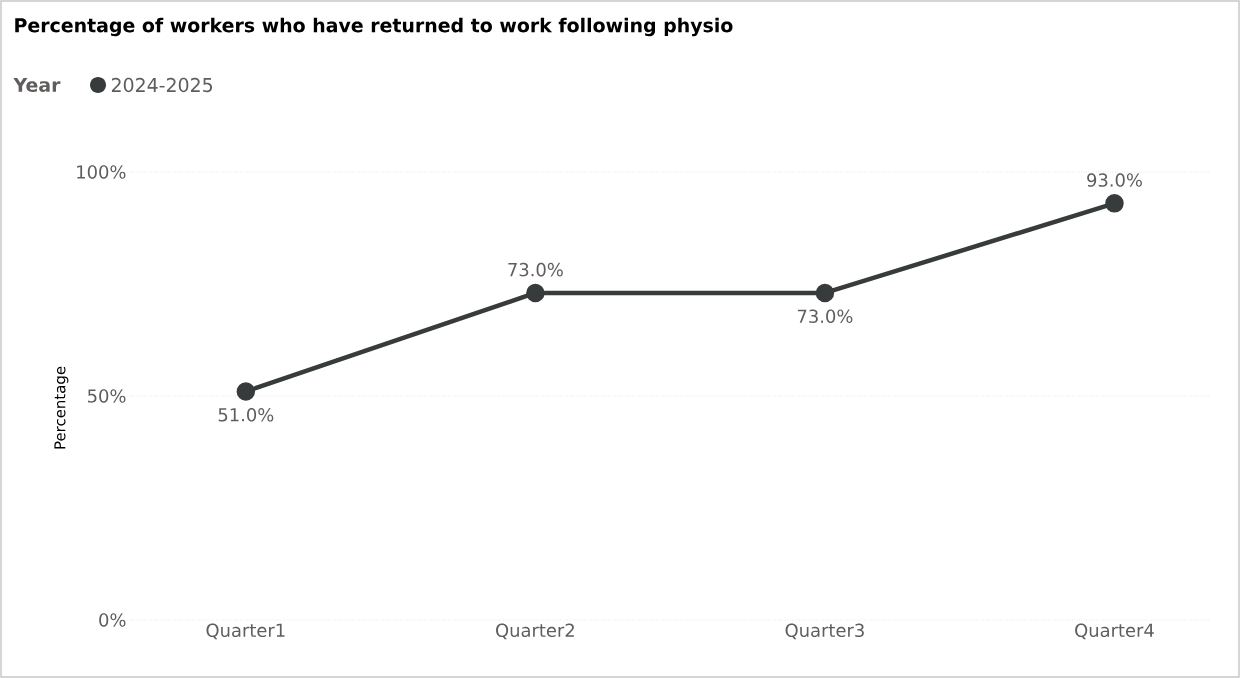 The height and width of the screenshot is (678, 1240). I want to click on x-tick-label: Quarter2, so click(535, 631).